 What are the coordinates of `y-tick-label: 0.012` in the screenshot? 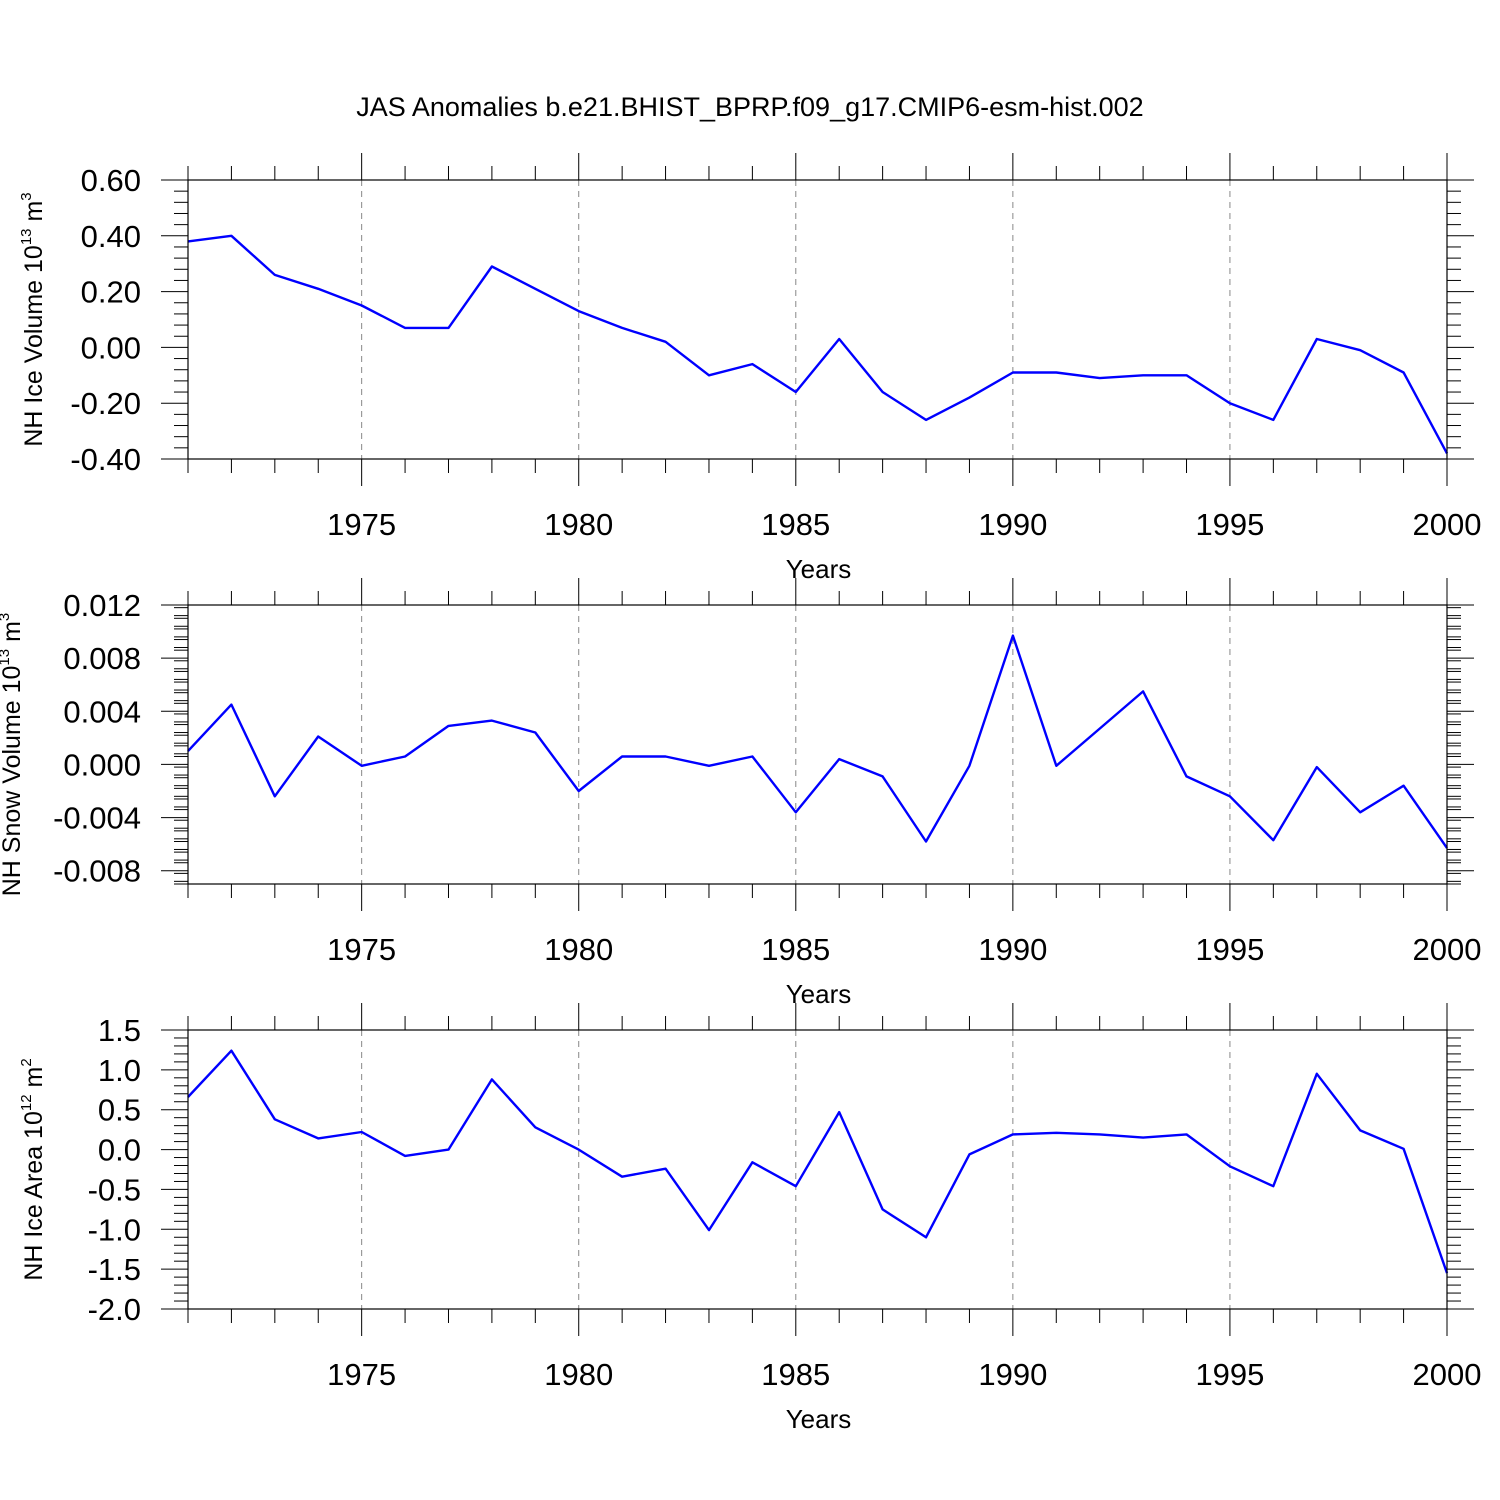 It's located at (102, 605).